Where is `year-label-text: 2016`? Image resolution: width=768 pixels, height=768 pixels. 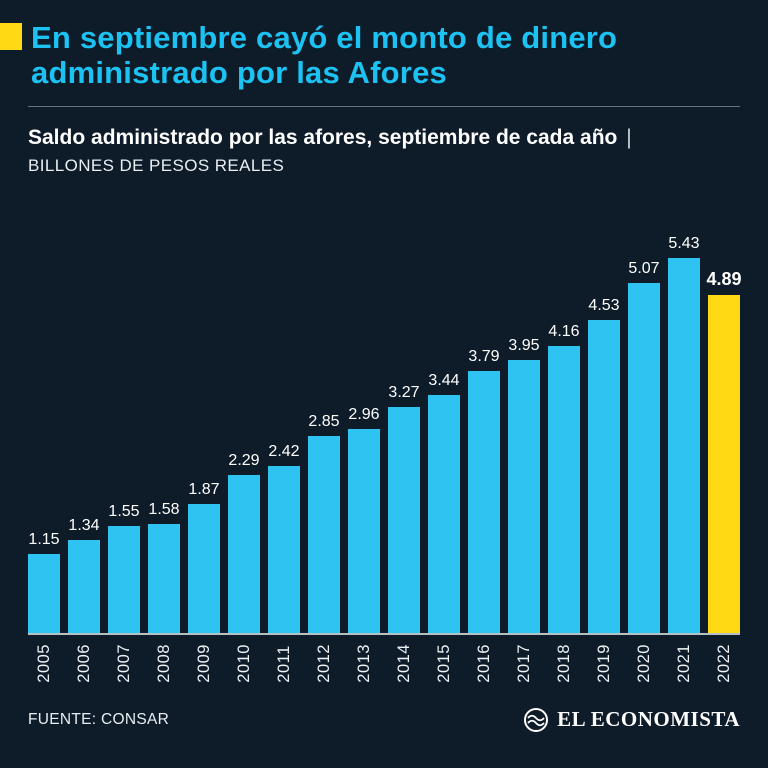 year-label-text: 2016 is located at coordinates (483, 663).